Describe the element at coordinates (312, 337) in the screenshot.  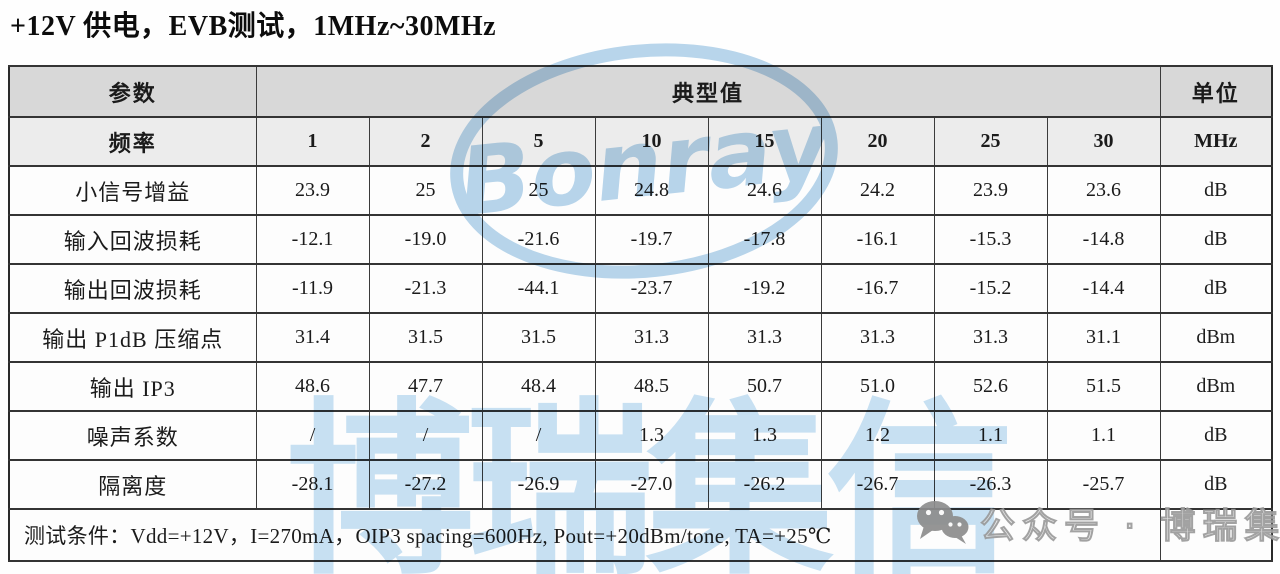
I see `value-cell: 31.4` at that location.